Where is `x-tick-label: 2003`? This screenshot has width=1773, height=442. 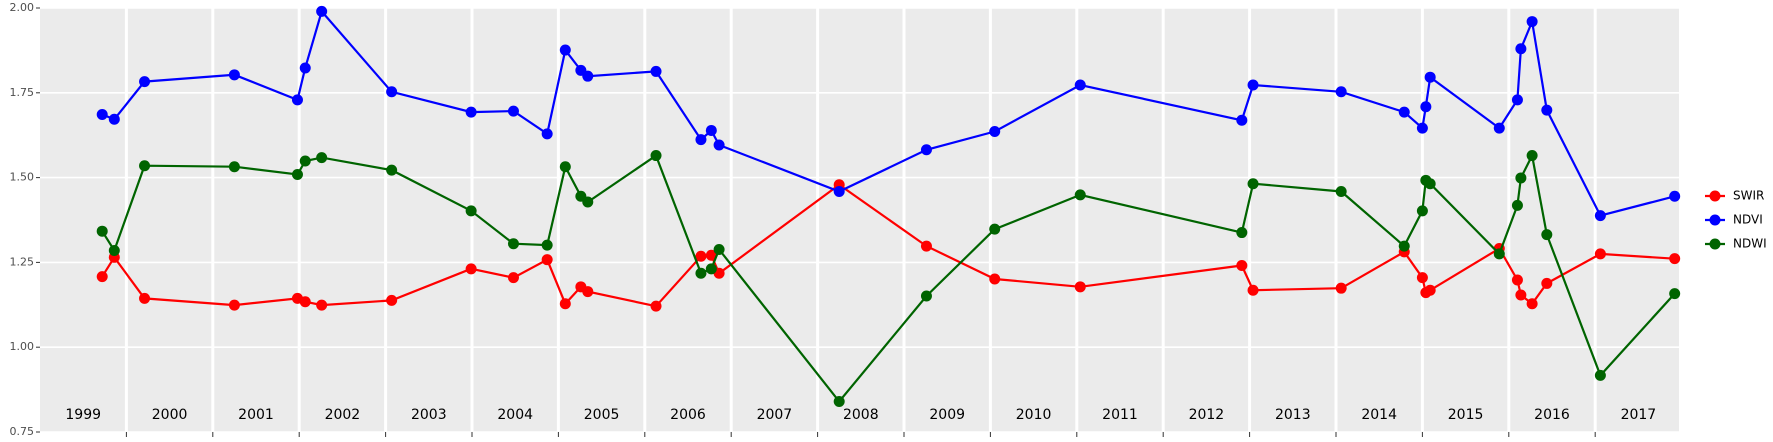
x-tick-label: 2003 is located at coordinates (429, 415).